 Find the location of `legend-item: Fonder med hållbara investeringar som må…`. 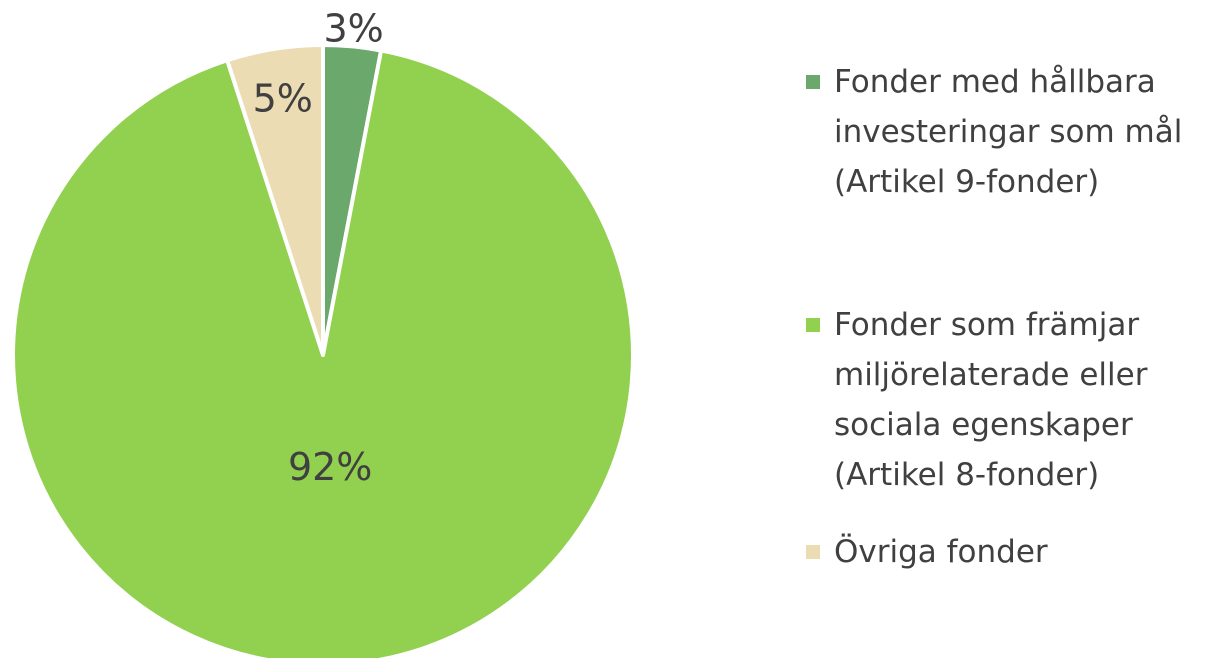

legend-item: Fonder med hållbara investeringar som må… is located at coordinates (1013, 132).